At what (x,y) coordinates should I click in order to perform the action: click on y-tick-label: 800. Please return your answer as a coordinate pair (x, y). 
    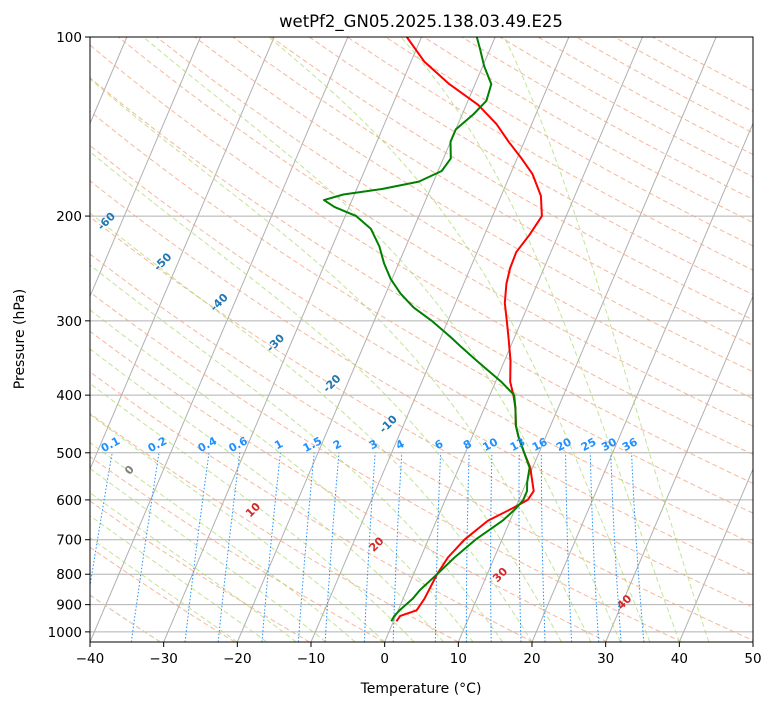
    Looking at the image, I should click on (69, 575).